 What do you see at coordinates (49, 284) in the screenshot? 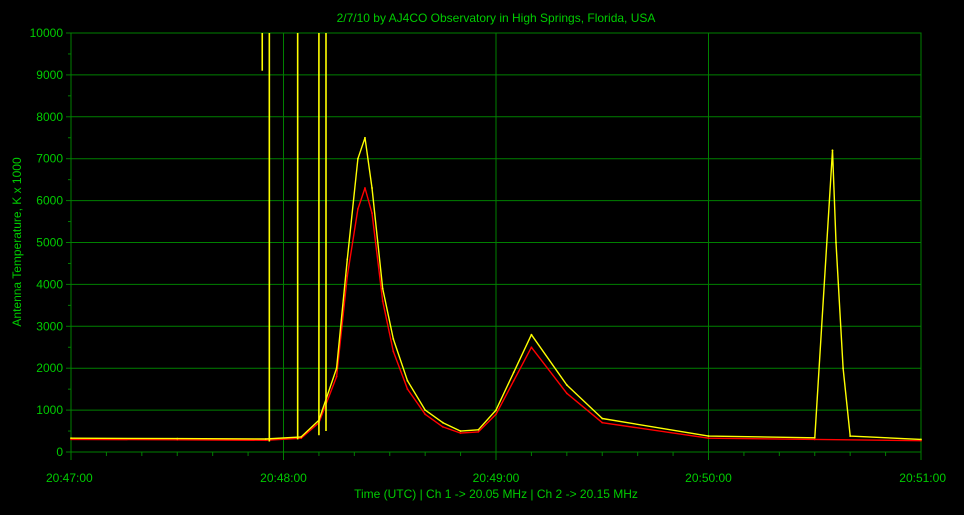
I see `y-tick-label: 4000` at bounding box center [49, 284].